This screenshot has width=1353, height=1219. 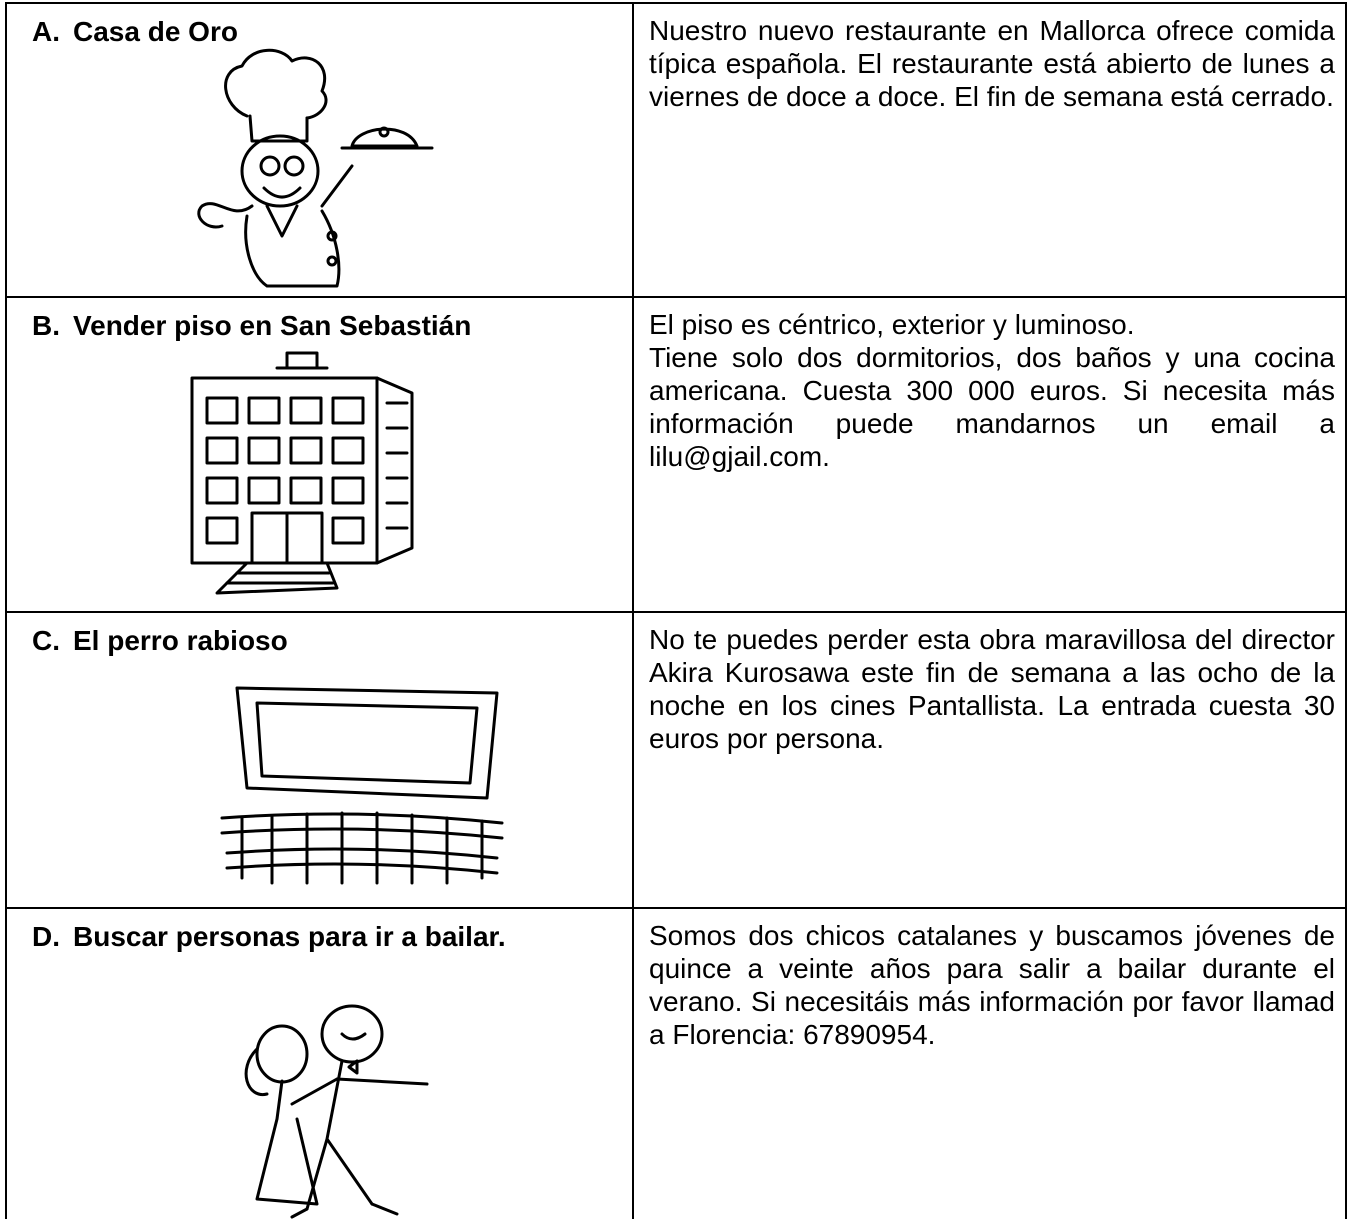 What do you see at coordinates (302, 473) in the screenshot?
I see `building-illustration` at bounding box center [302, 473].